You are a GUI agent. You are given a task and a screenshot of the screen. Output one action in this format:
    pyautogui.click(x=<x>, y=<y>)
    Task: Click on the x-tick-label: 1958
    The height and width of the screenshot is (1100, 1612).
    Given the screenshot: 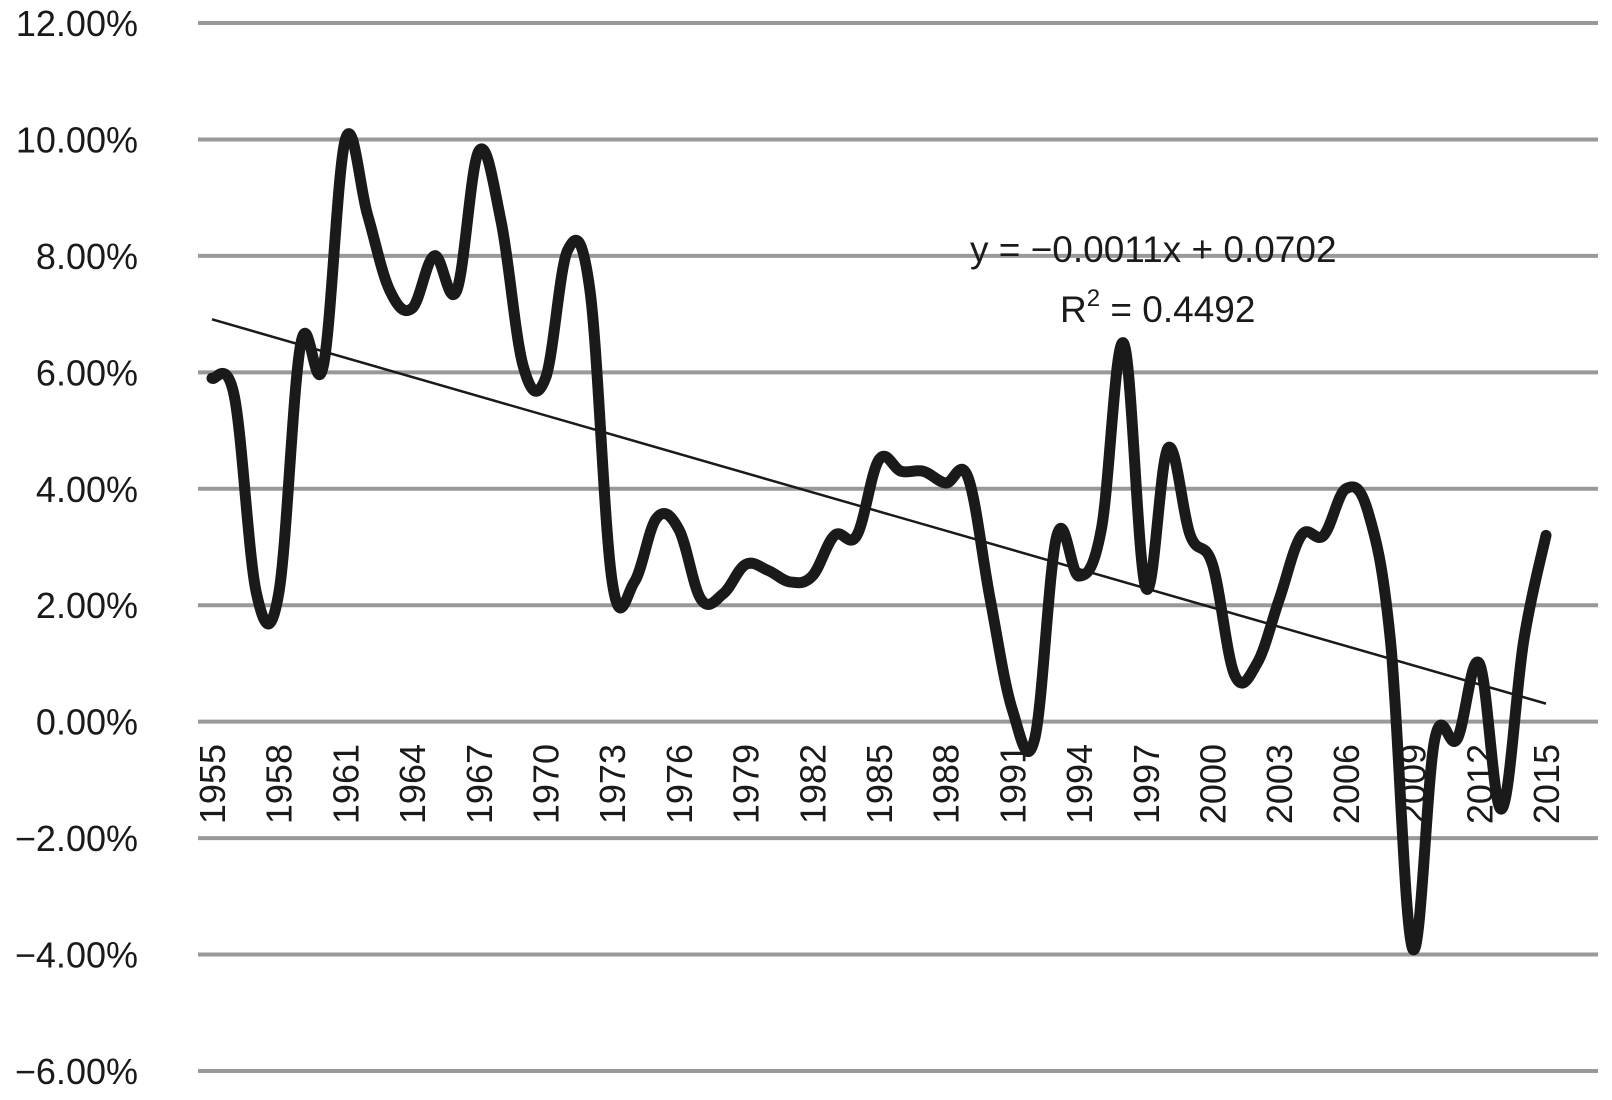 What is the action you would take?
    pyautogui.click(x=279, y=784)
    